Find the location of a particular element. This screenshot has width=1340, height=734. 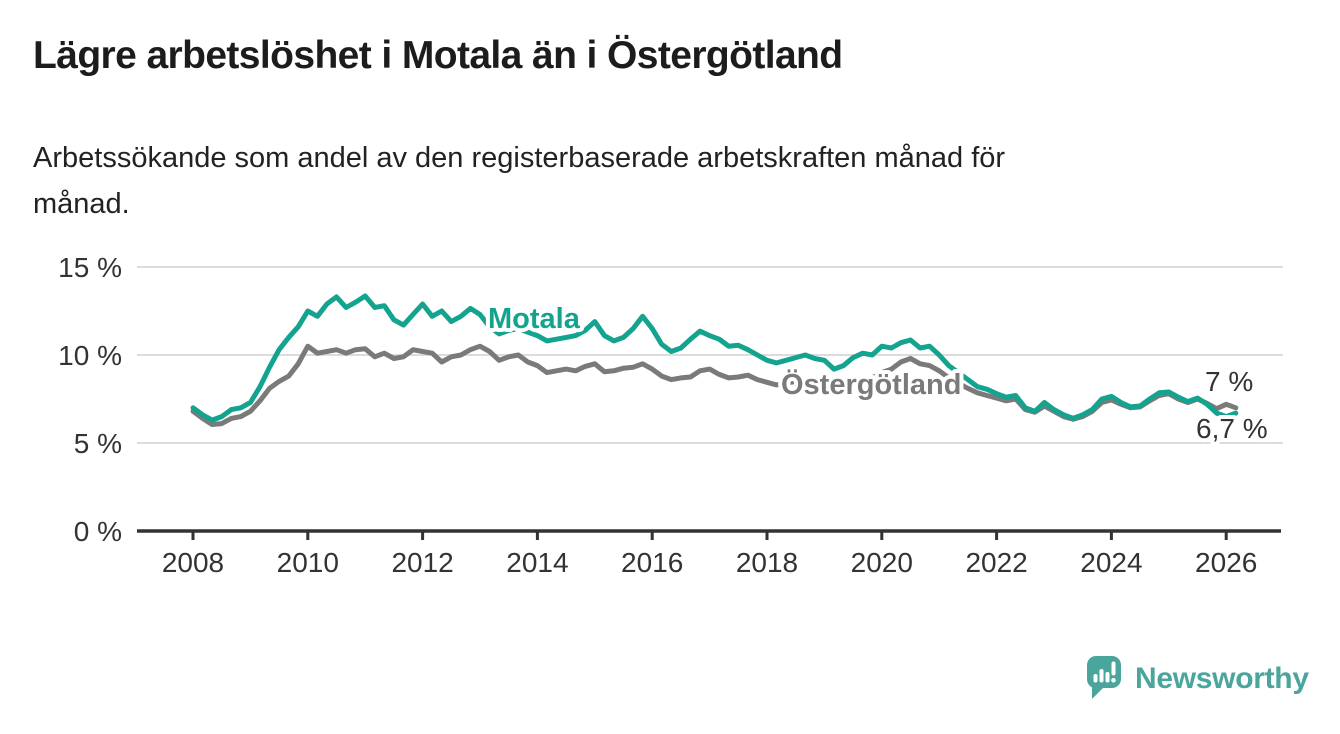

series-label-ostergotland: Östergötland is located at coordinates (871, 384).